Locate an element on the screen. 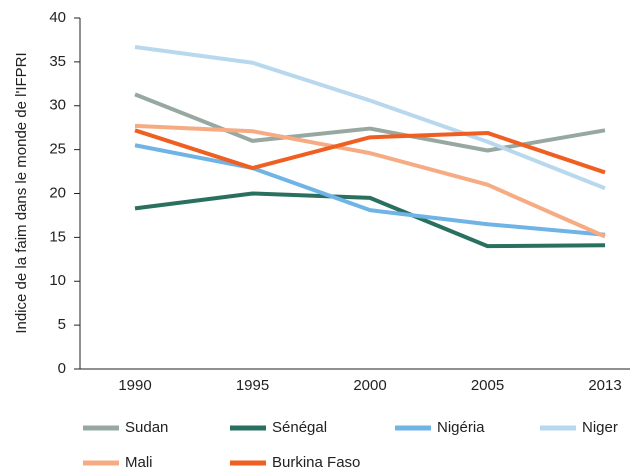 The height and width of the screenshot is (474, 634). y-tick-label: 30 is located at coordinates (57, 105).